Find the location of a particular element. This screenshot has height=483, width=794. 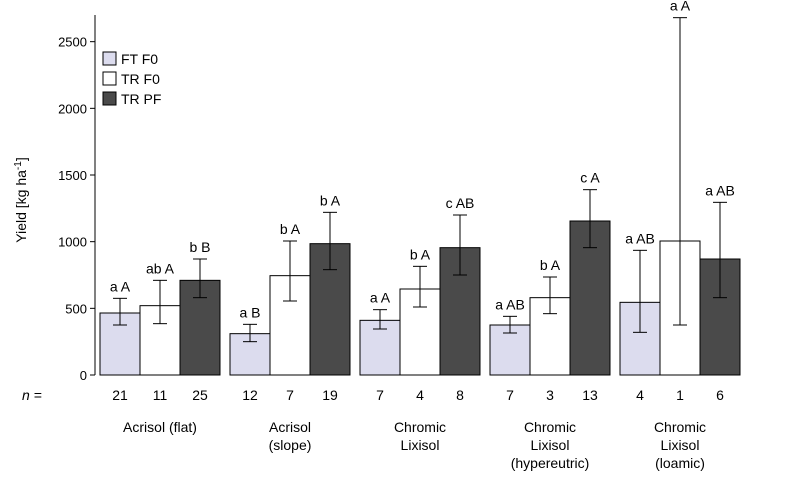

n-value-1-3: 3 is located at coordinates (550, 395).